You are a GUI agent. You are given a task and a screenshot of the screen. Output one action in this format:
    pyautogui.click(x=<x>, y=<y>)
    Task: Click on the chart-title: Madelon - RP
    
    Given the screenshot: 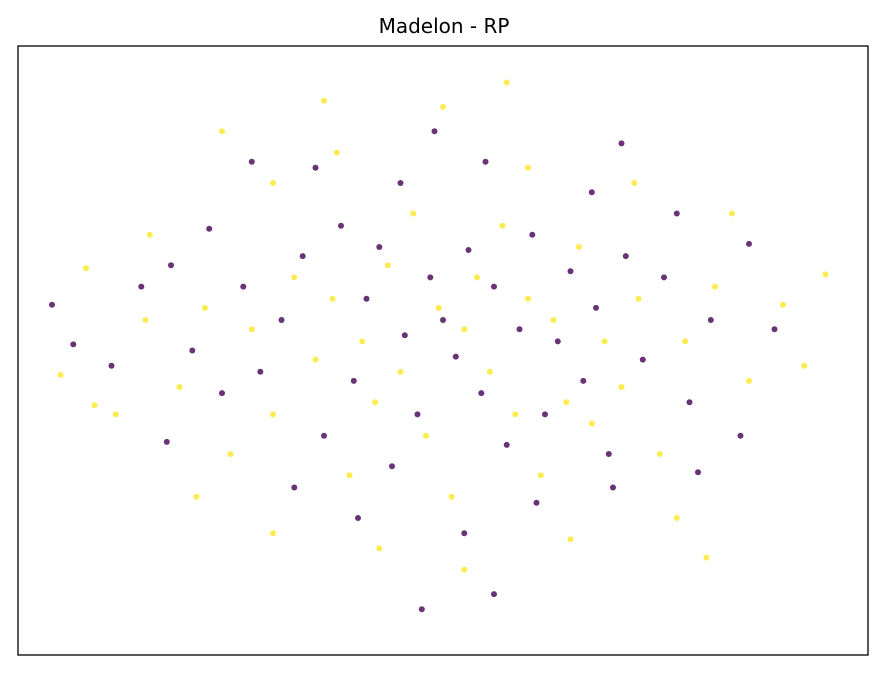 What is the action you would take?
    pyautogui.click(x=444, y=26)
    